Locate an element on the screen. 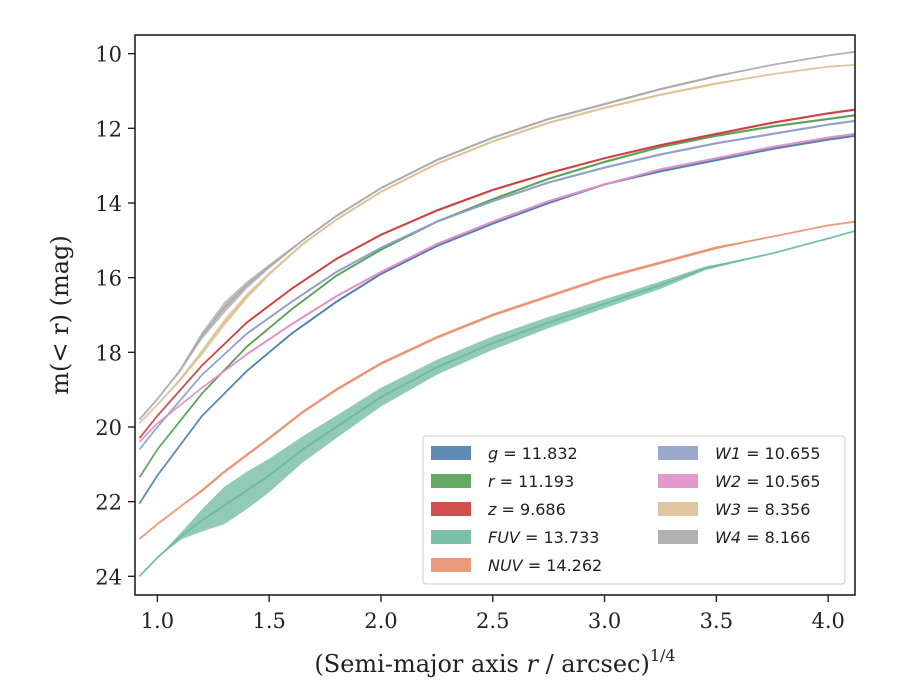  legend-item-fuv: FUV = 13.733 is located at coordinates (515, 537).